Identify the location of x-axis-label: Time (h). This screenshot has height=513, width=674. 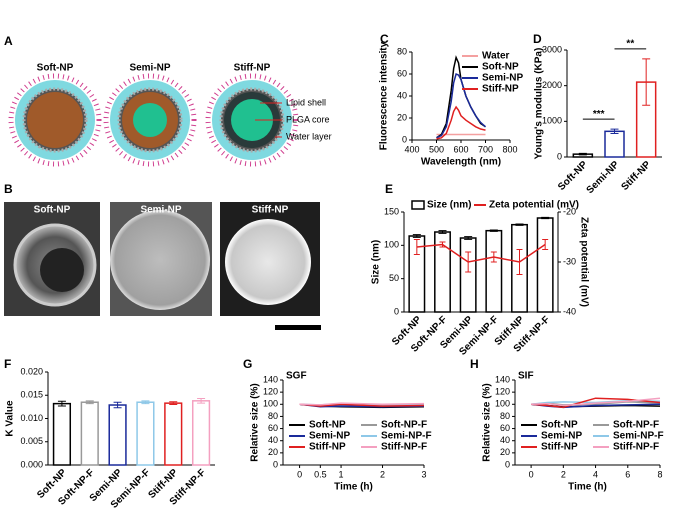
(587, 487).